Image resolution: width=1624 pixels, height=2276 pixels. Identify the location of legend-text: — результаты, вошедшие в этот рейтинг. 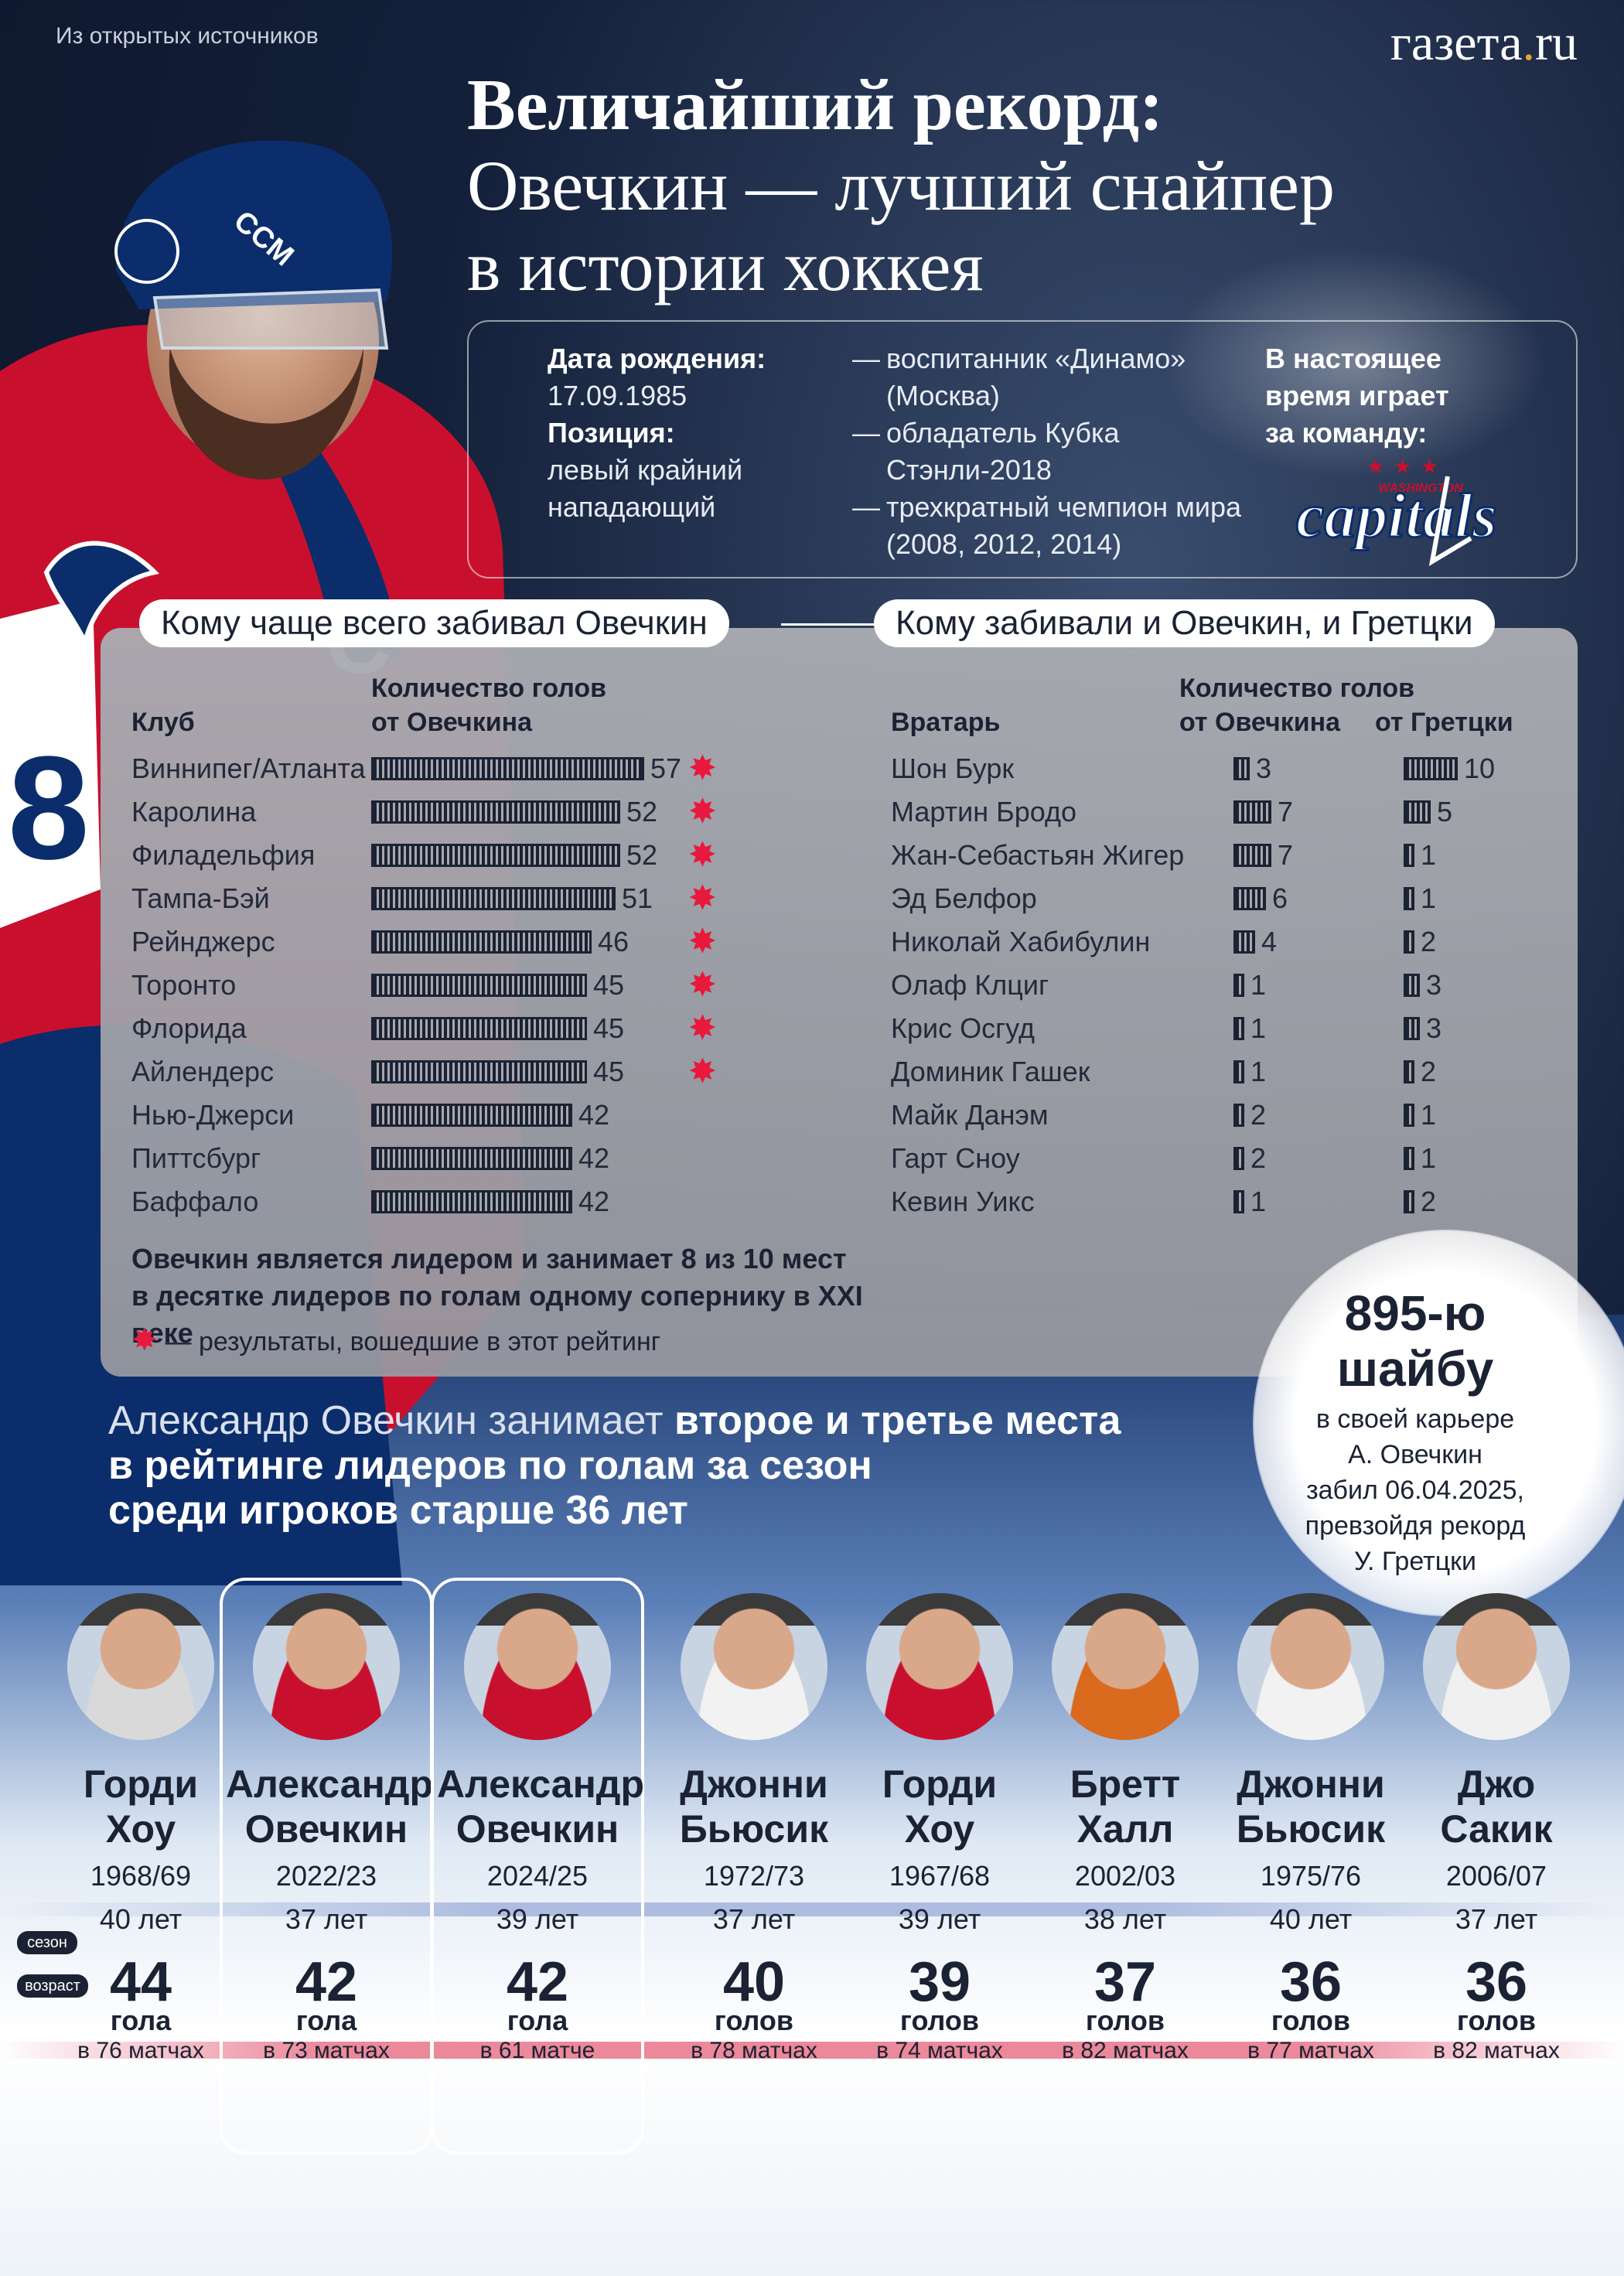
(413, 1341).